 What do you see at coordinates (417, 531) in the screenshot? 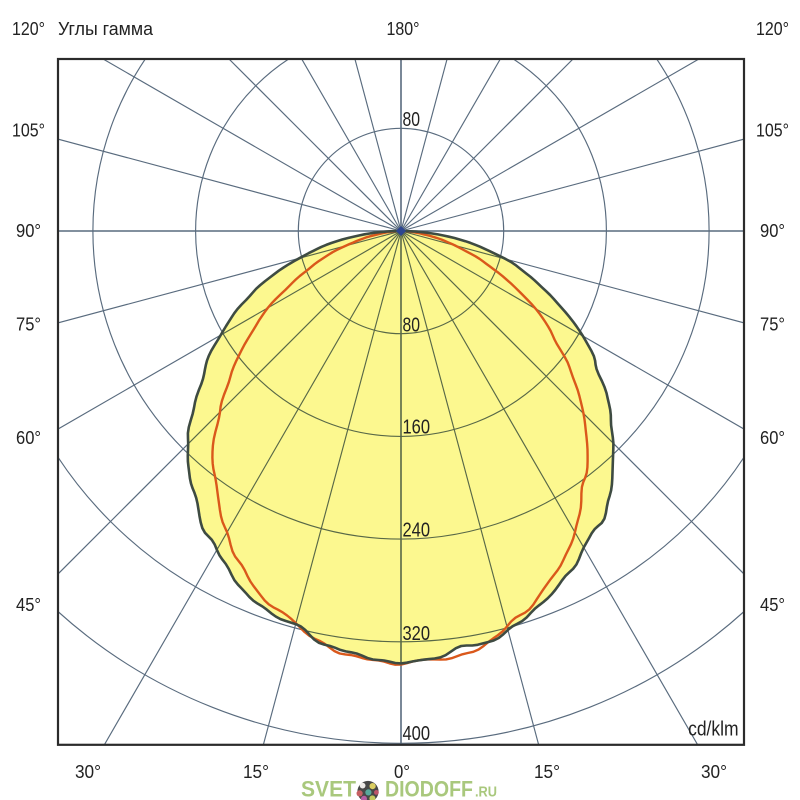
I see `svg-text: 240` at bounding box center [417, 531].